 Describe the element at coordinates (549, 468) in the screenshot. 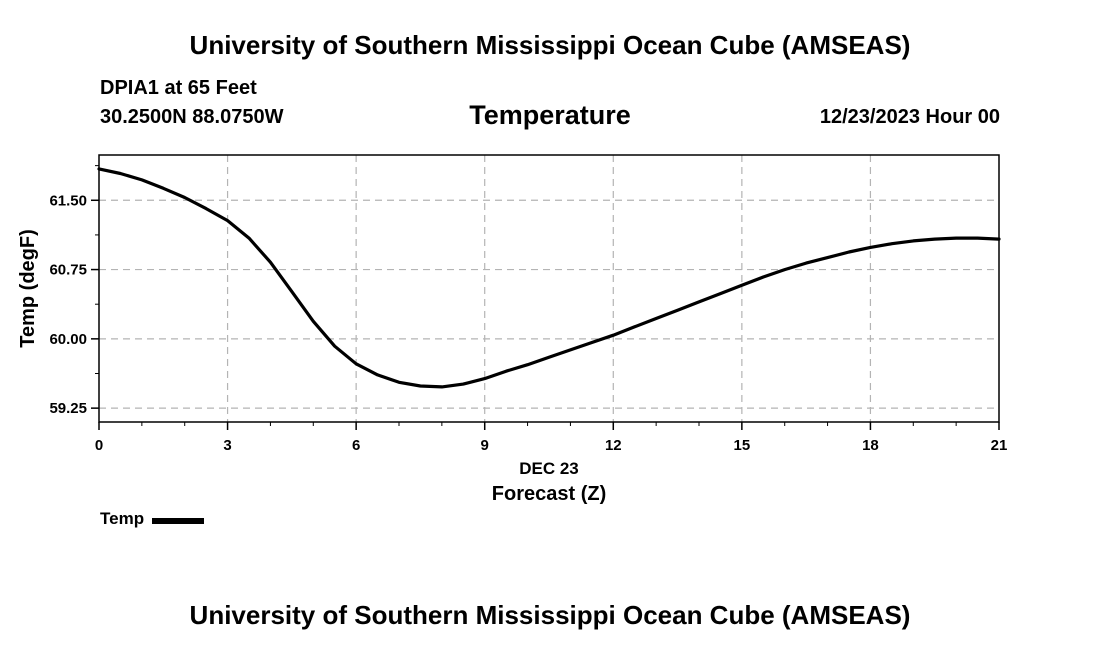

I see `x-axis-date-label: DEC 23` at that location.